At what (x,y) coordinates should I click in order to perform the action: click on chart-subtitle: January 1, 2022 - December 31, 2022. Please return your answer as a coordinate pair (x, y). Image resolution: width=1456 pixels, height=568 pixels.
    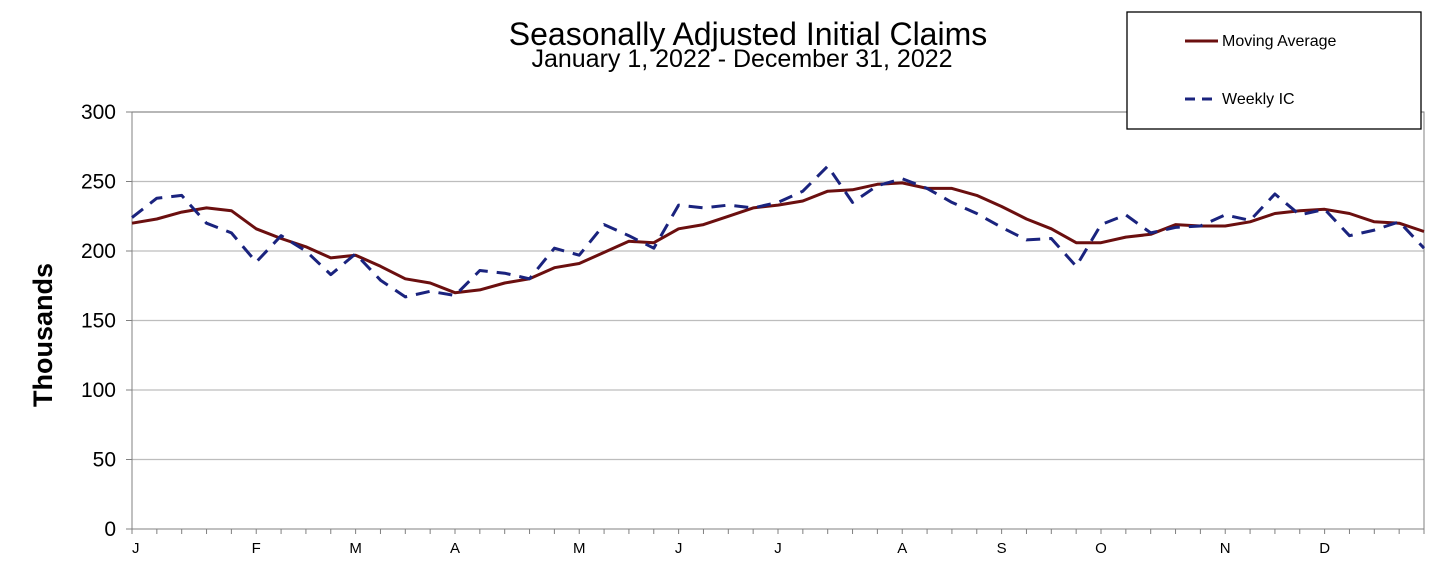
    Looking at the image, I should click on (741, 59).